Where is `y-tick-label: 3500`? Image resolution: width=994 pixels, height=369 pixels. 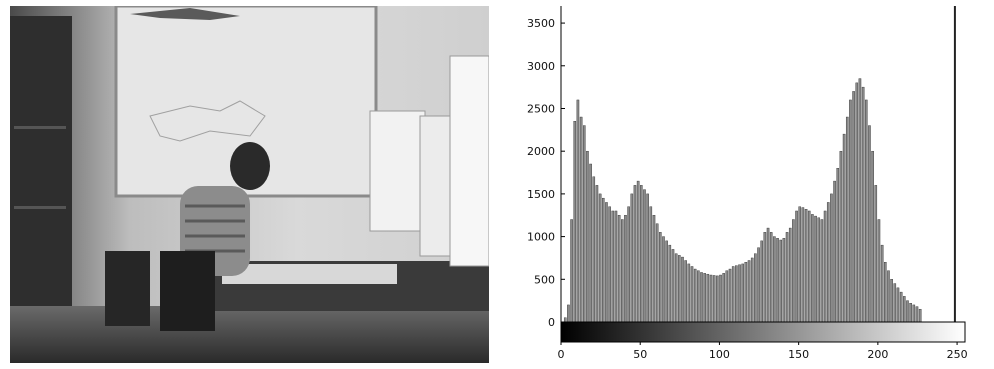 y-tick-label: 3500 is located at coordinates (541, 23).